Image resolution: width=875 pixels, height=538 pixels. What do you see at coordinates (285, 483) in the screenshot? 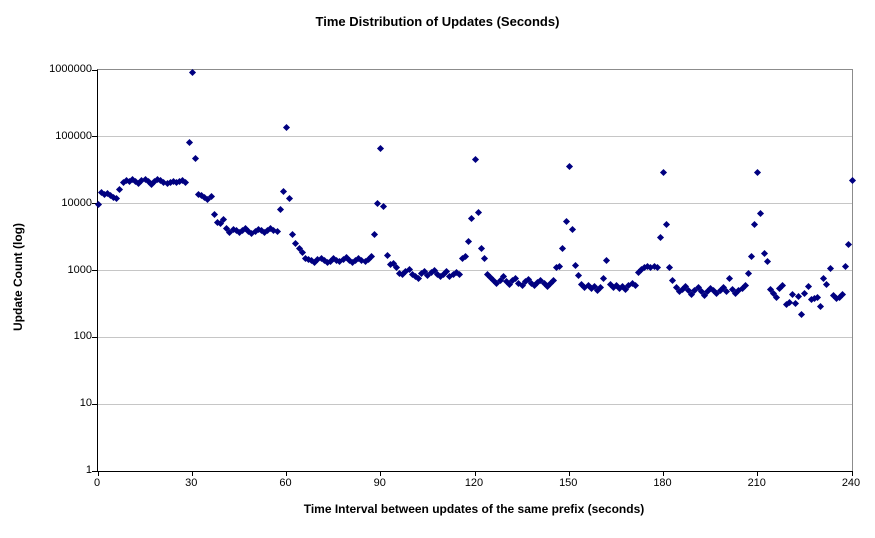
I see `x-tick-label: 60` at bounding box center [285, 483].